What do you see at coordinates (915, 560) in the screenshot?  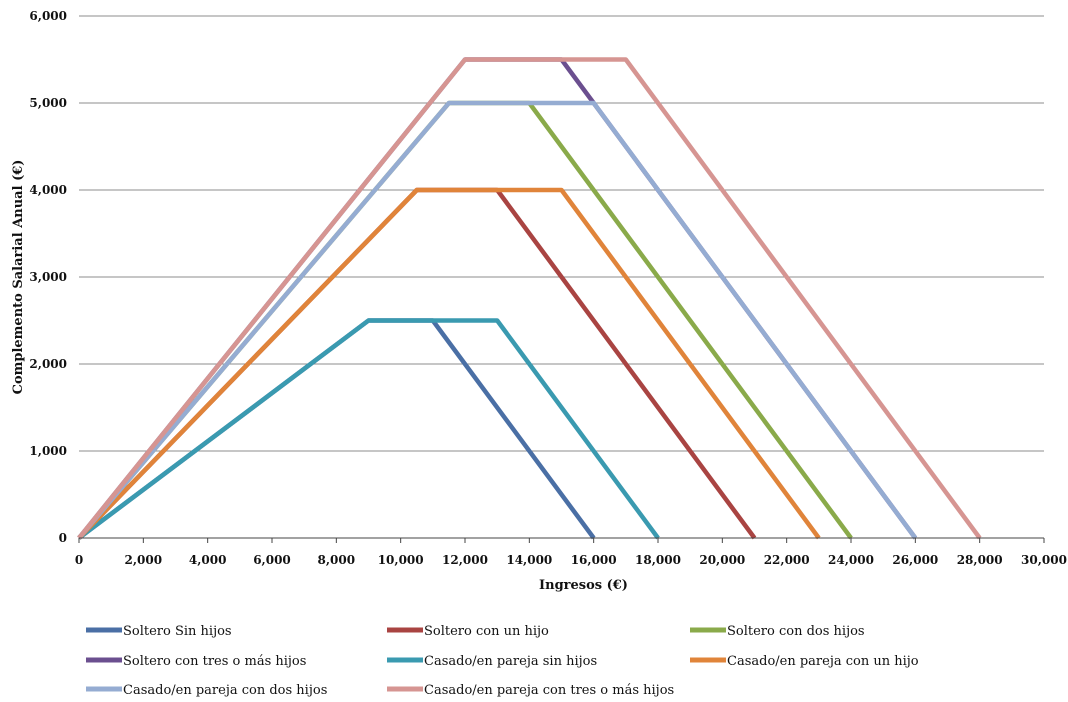 I see `x-tick-label: 26,000` at bounding box center [915, 560].